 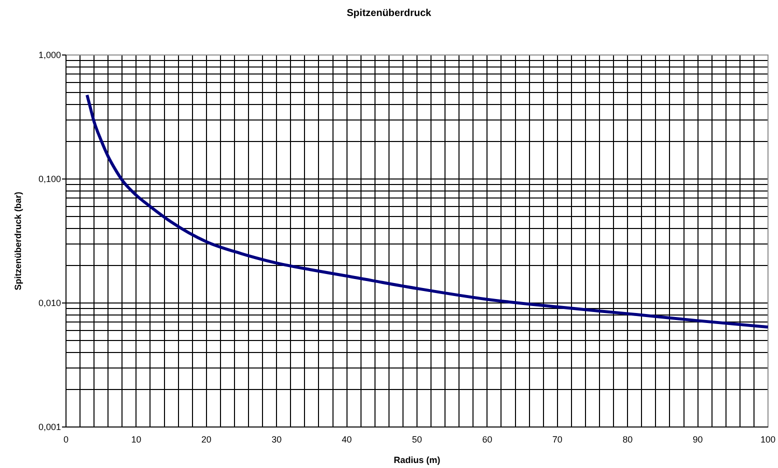 I want to click on x-tick-label: 90, so click(x=697, y=439).